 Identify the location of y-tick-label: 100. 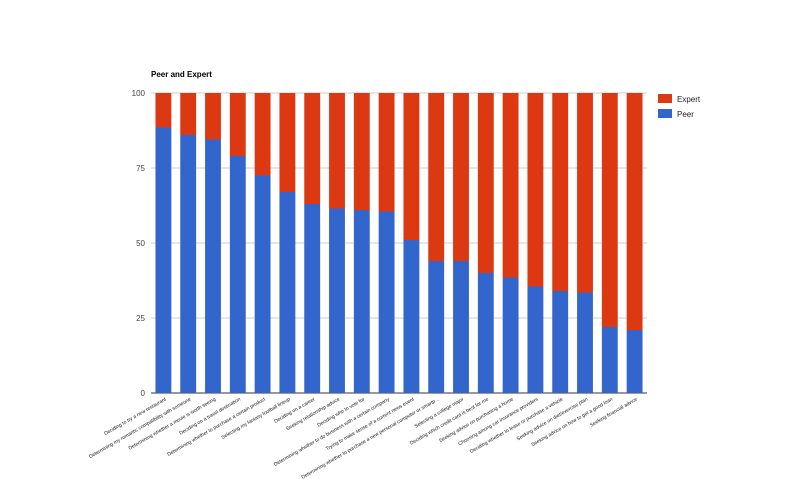
(139, 93).